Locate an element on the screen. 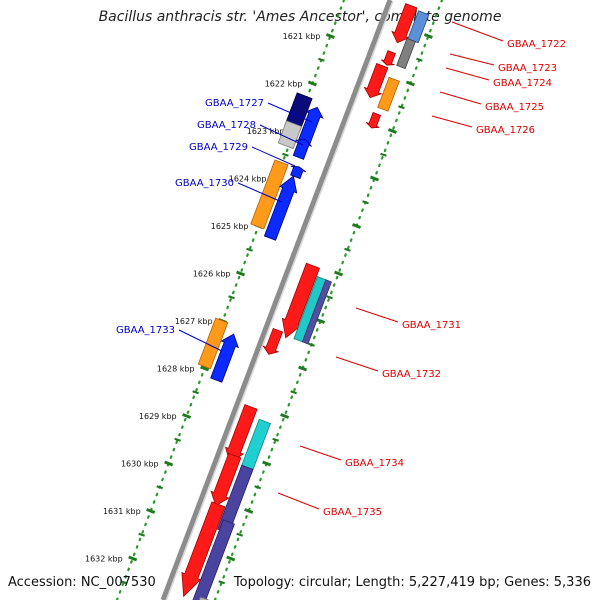 Image resolution: width=600 pixels, height=600 pixels. accession-text: Accession: NC_007530 is located at coordinates (82, 582).